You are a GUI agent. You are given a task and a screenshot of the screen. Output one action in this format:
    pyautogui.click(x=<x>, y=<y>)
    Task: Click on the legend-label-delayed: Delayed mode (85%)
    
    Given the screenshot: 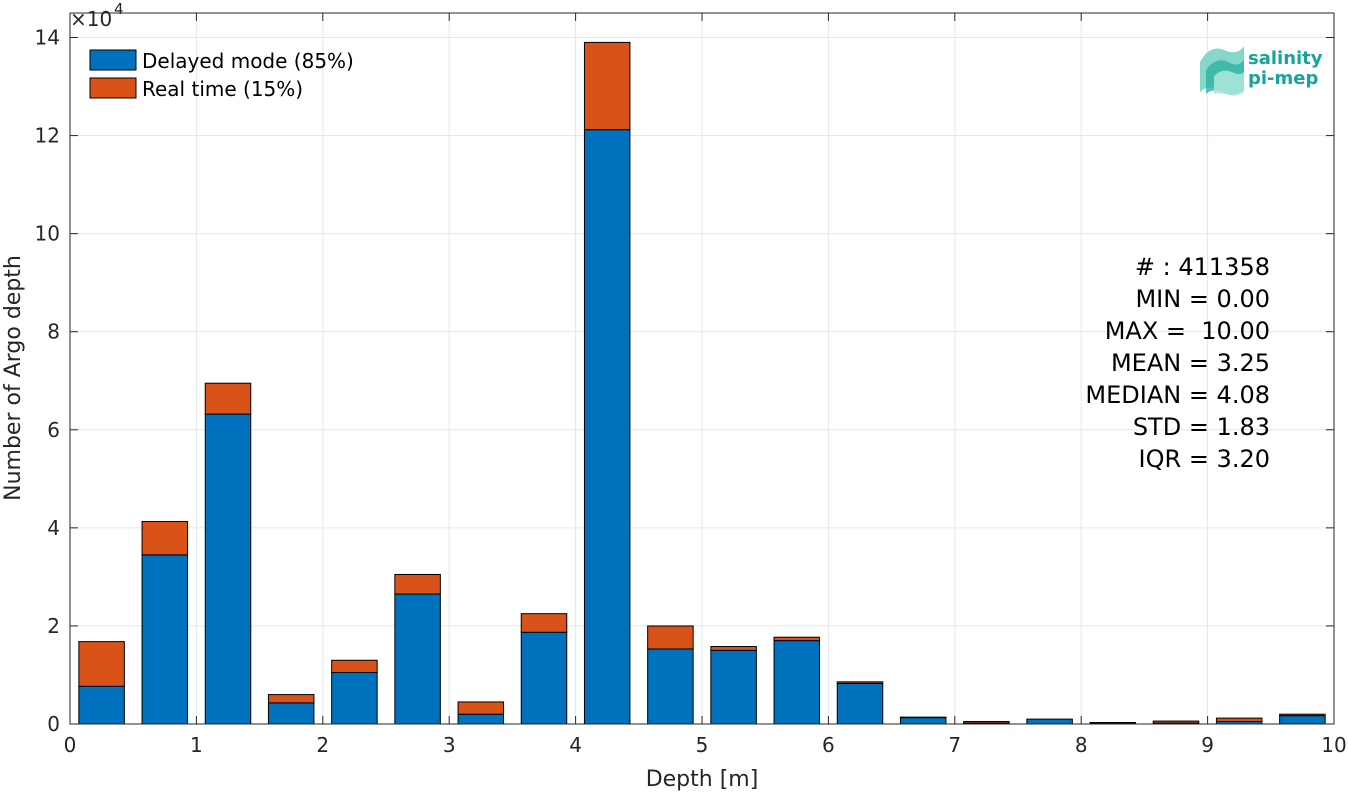 What is the action you would take?
    pyautogui.click(x=248, y=61)
    